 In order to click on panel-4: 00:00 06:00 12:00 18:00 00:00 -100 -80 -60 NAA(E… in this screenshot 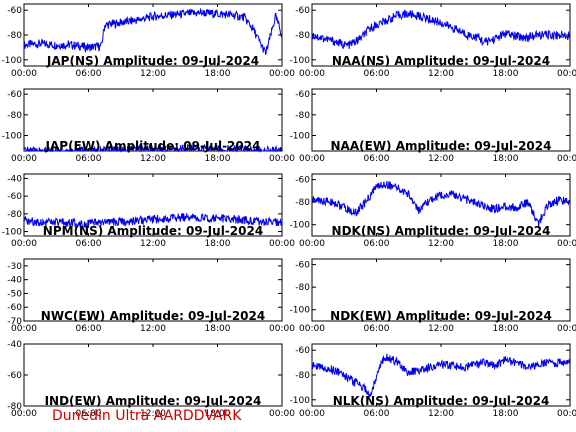, I will do `click(433, 126)`.